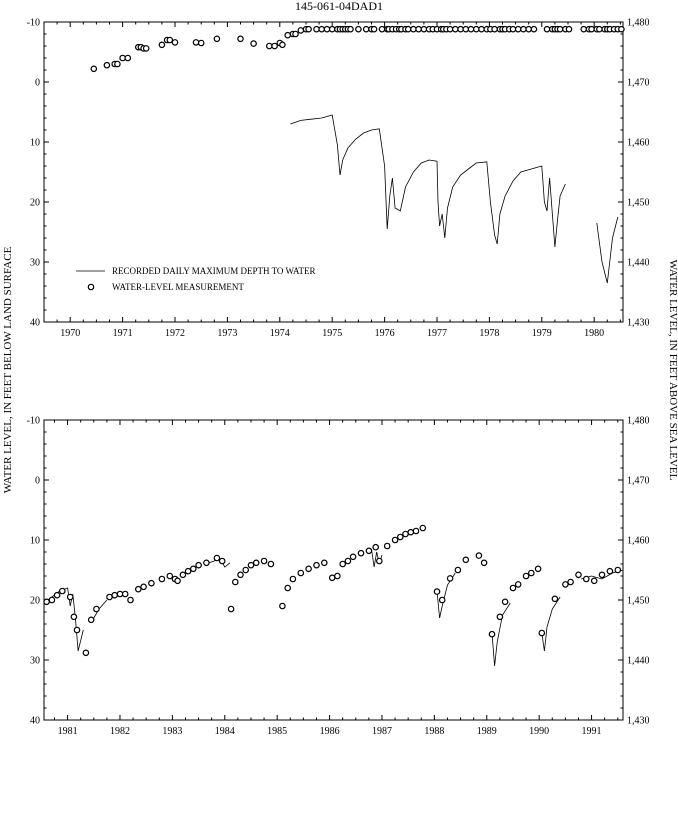  I want to click on y-tick-label-right-top-4: 1,440, so click(638, 263).